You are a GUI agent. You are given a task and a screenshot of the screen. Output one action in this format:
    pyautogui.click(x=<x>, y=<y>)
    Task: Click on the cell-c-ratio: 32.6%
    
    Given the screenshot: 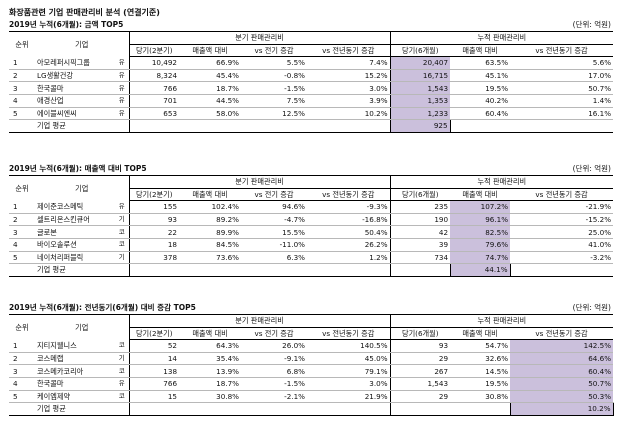 What is the action you would take?
    pyautogui.click(x=480, y=359)
    